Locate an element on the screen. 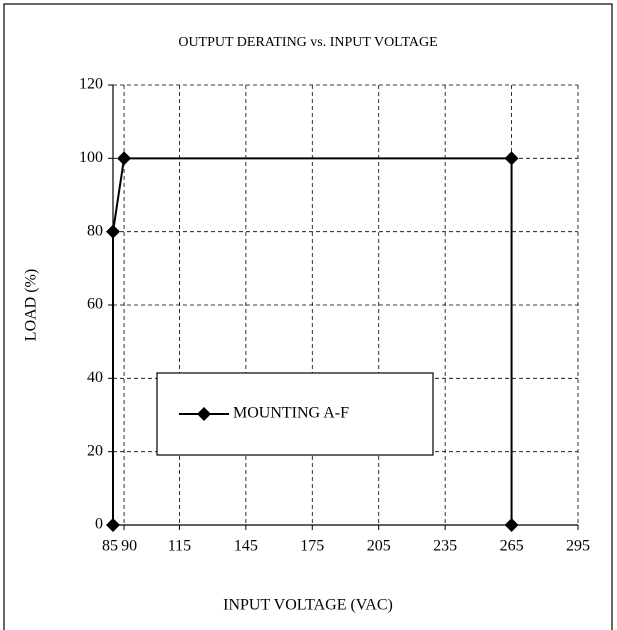 This screenshot has width=617, height=630. y-tick-label: 100 is located at coordinates (91, 157).